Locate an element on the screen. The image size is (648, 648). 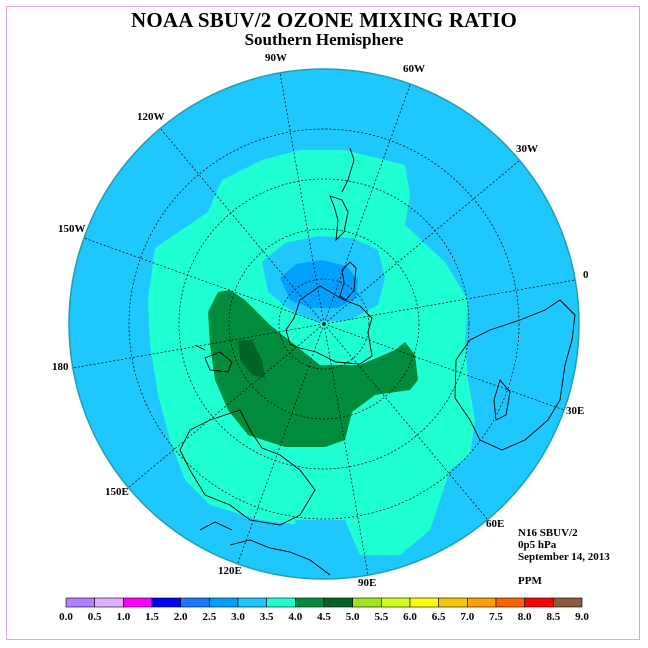
lon-label-150e: 150E is located at coordinates (117, 492).